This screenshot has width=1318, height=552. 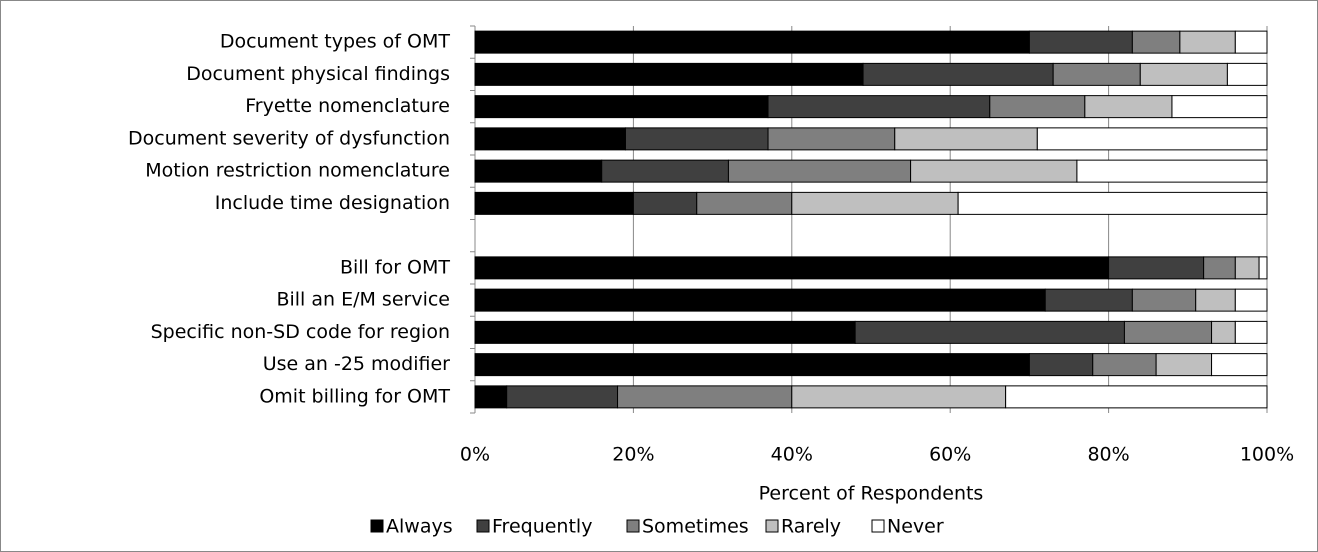 I want to click on y-tick-label: Specific non-SD code for region, so click(x=300, y=332).